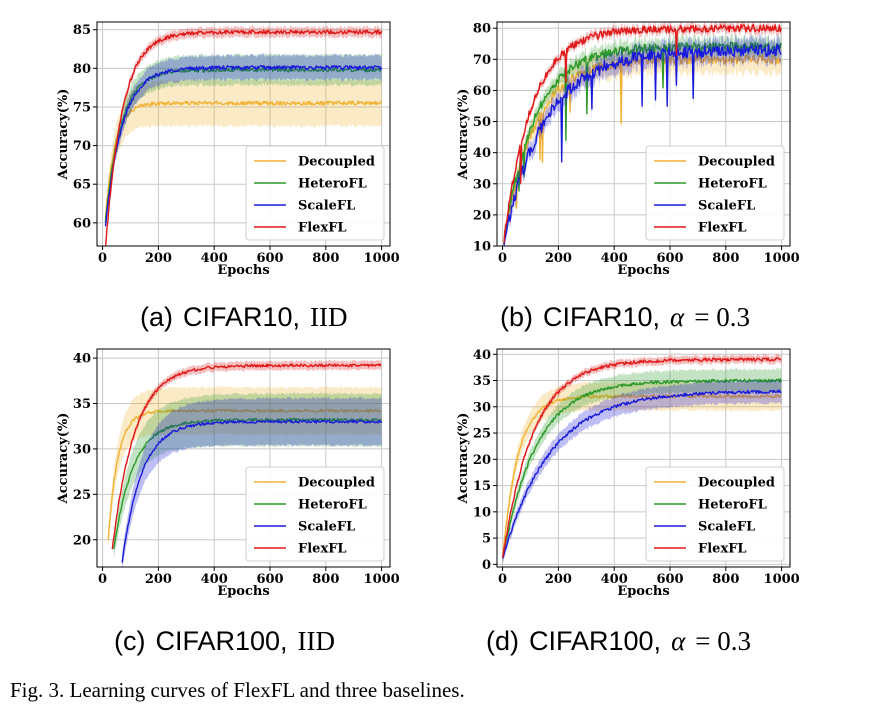 The width and height of the screenshot is (885, 710). What do you see at coordinates (486, 565) in the screenshot?
I see `y-tick-label: 0` at bounding box center [486, 565].